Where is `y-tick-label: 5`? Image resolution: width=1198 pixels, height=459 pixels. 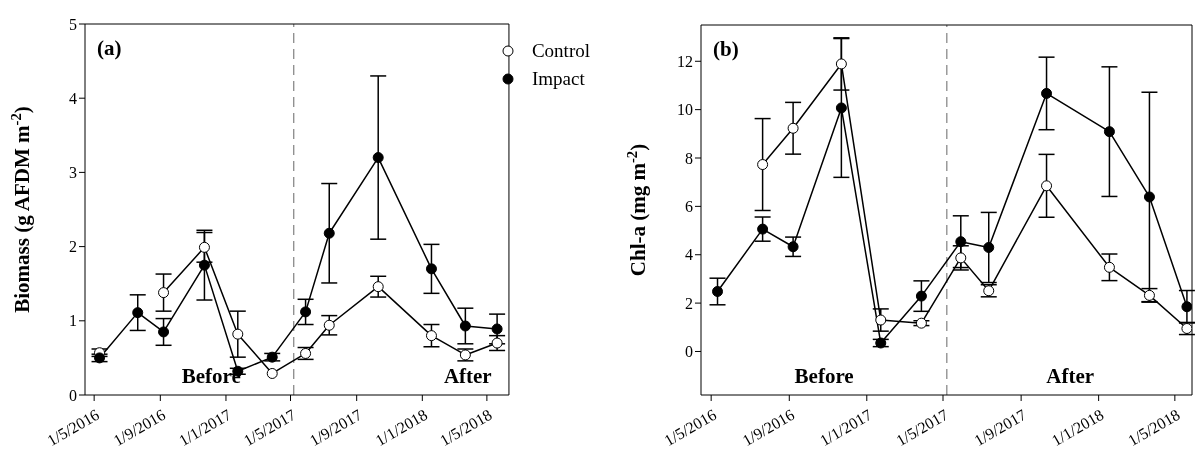 y-tick-label: 5 is located at coordinates (73, 24).